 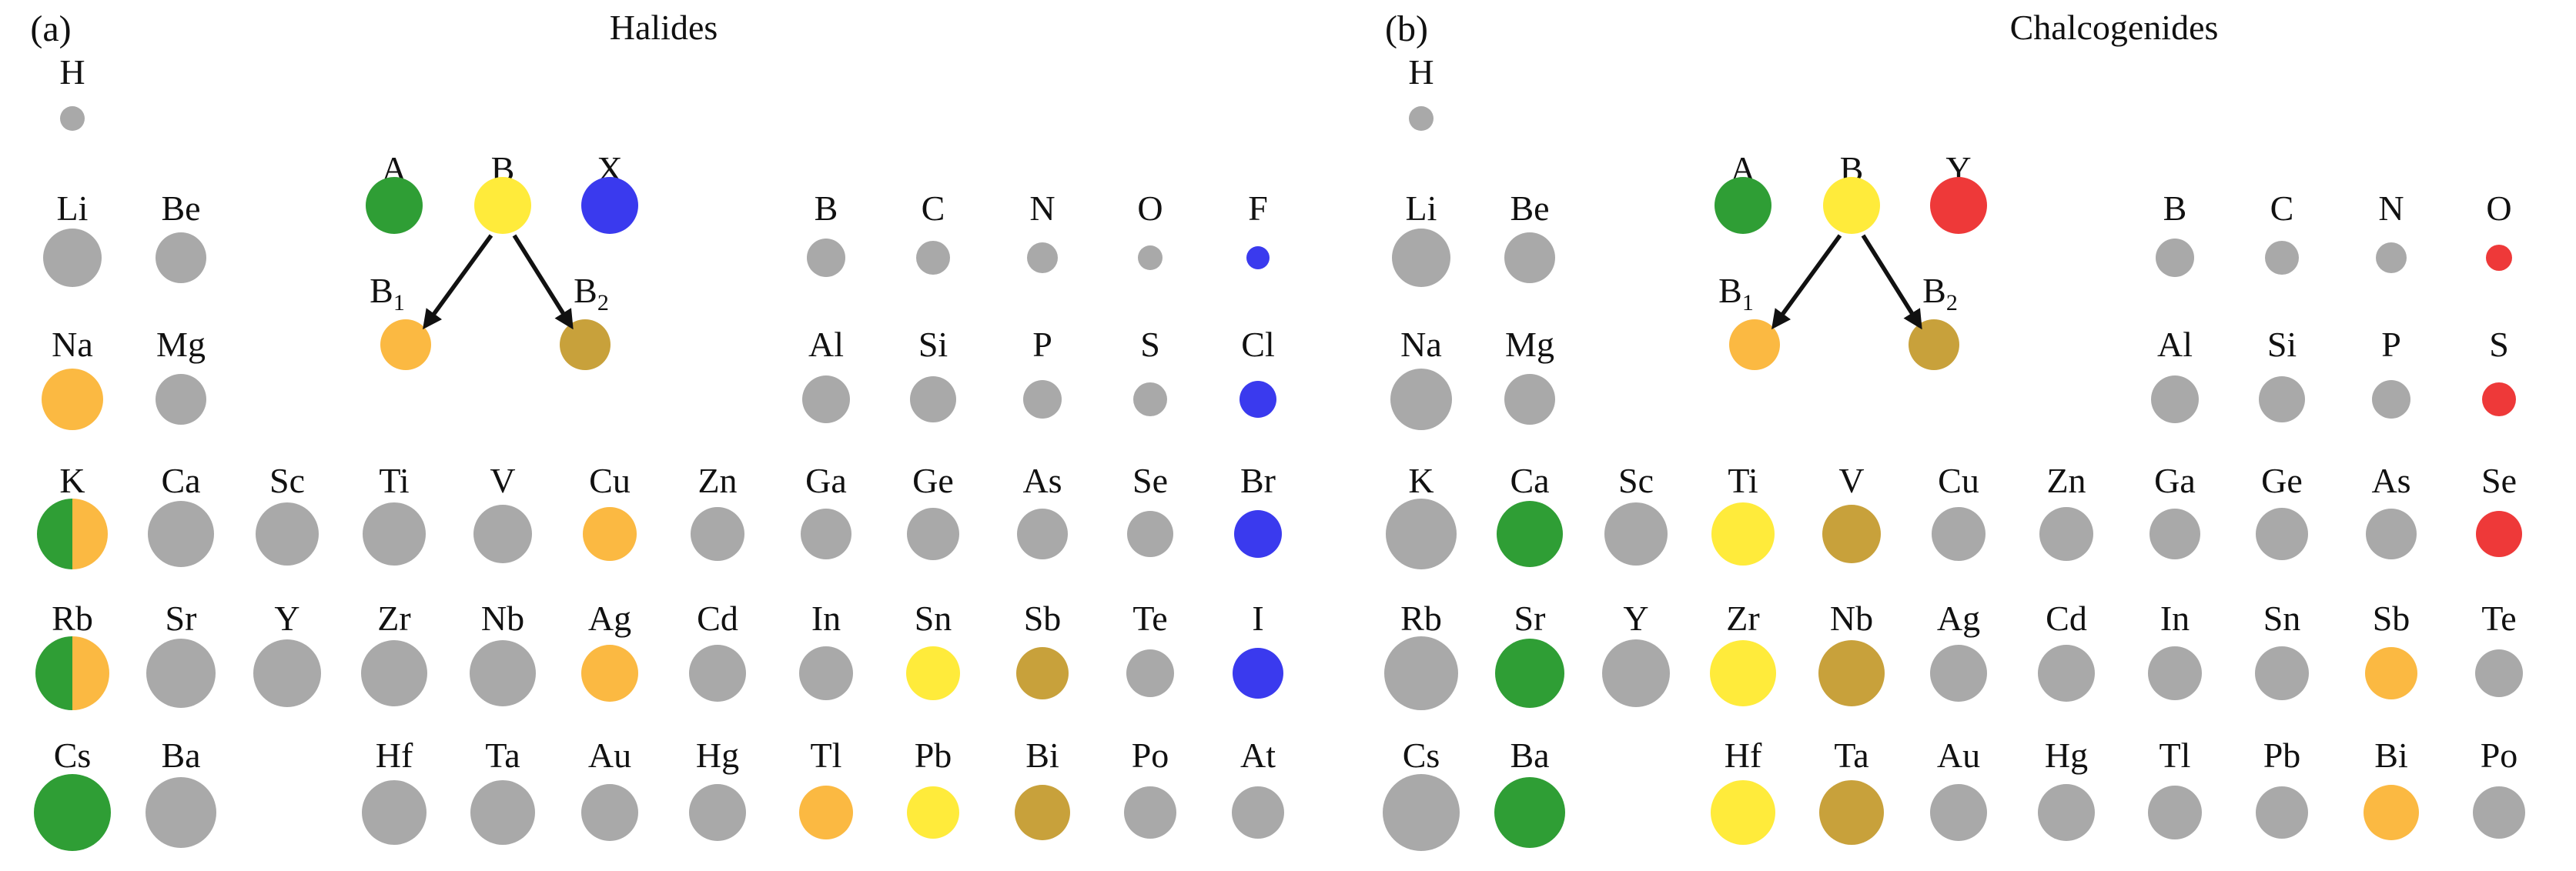 What do you see at coordinates (2391, 534) in the screenshot?
I see `element-circle-as` at bounding box center [2391, 534].